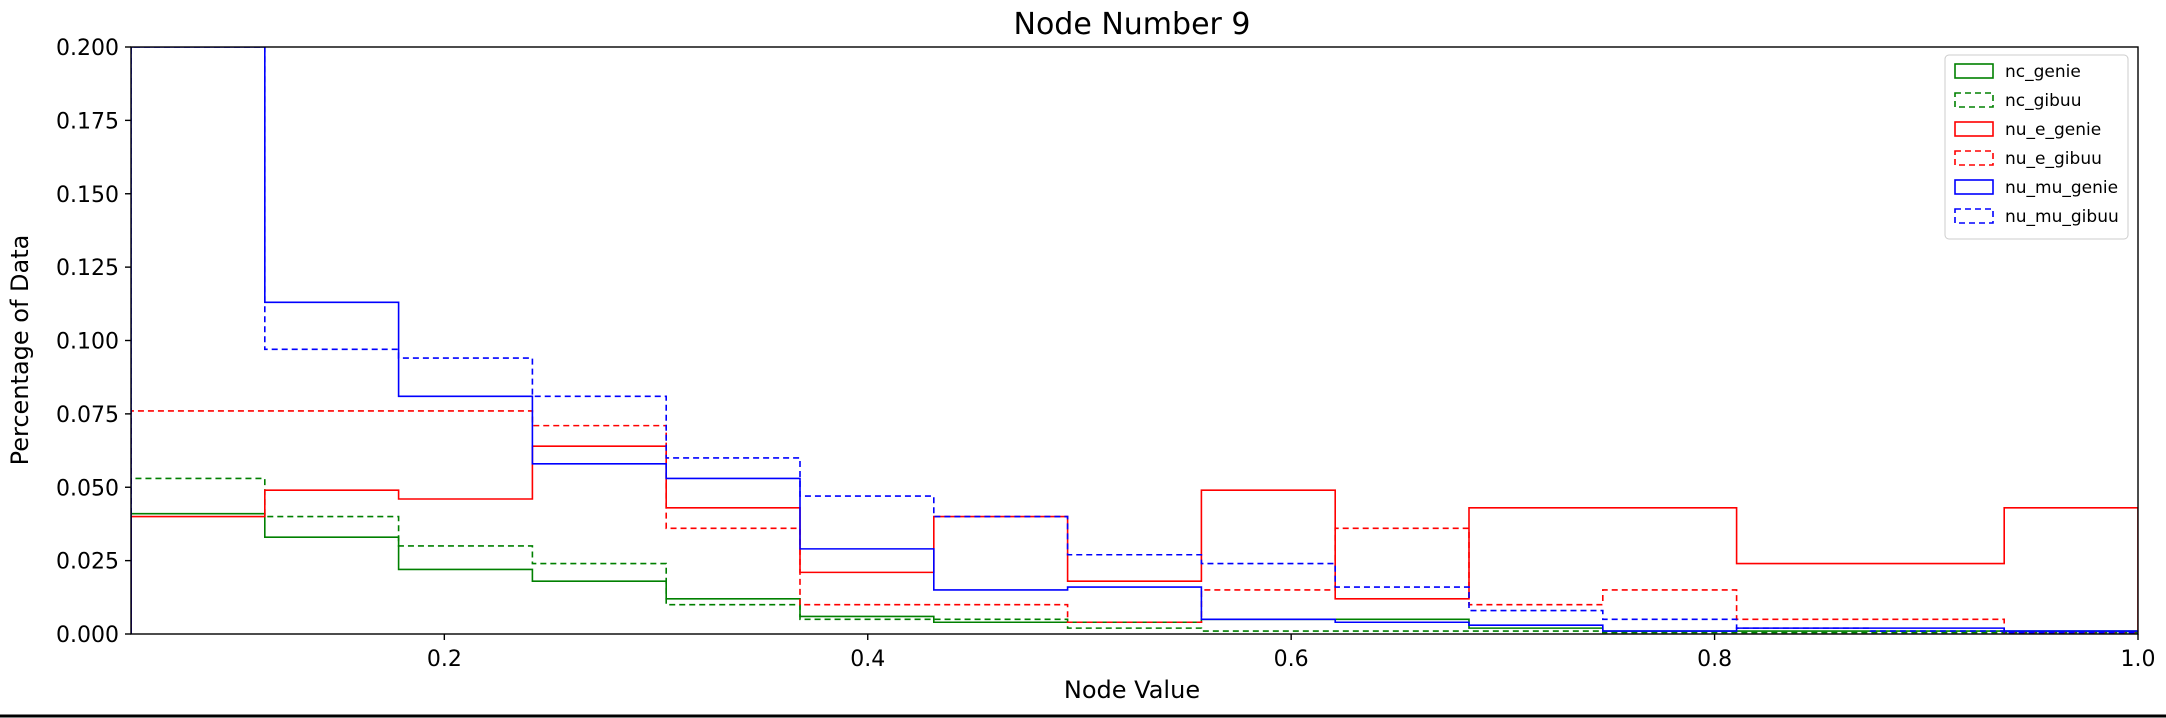 Image resolution: width=2166 pixels, height=718 pixels. I want to click on legend-entry-nc-genie: nc_genie, so click(2017, 72).